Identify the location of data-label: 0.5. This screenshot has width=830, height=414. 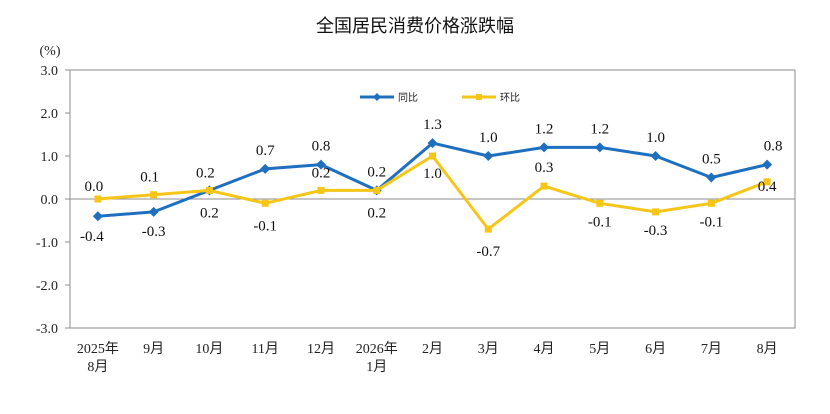
(711, 160).